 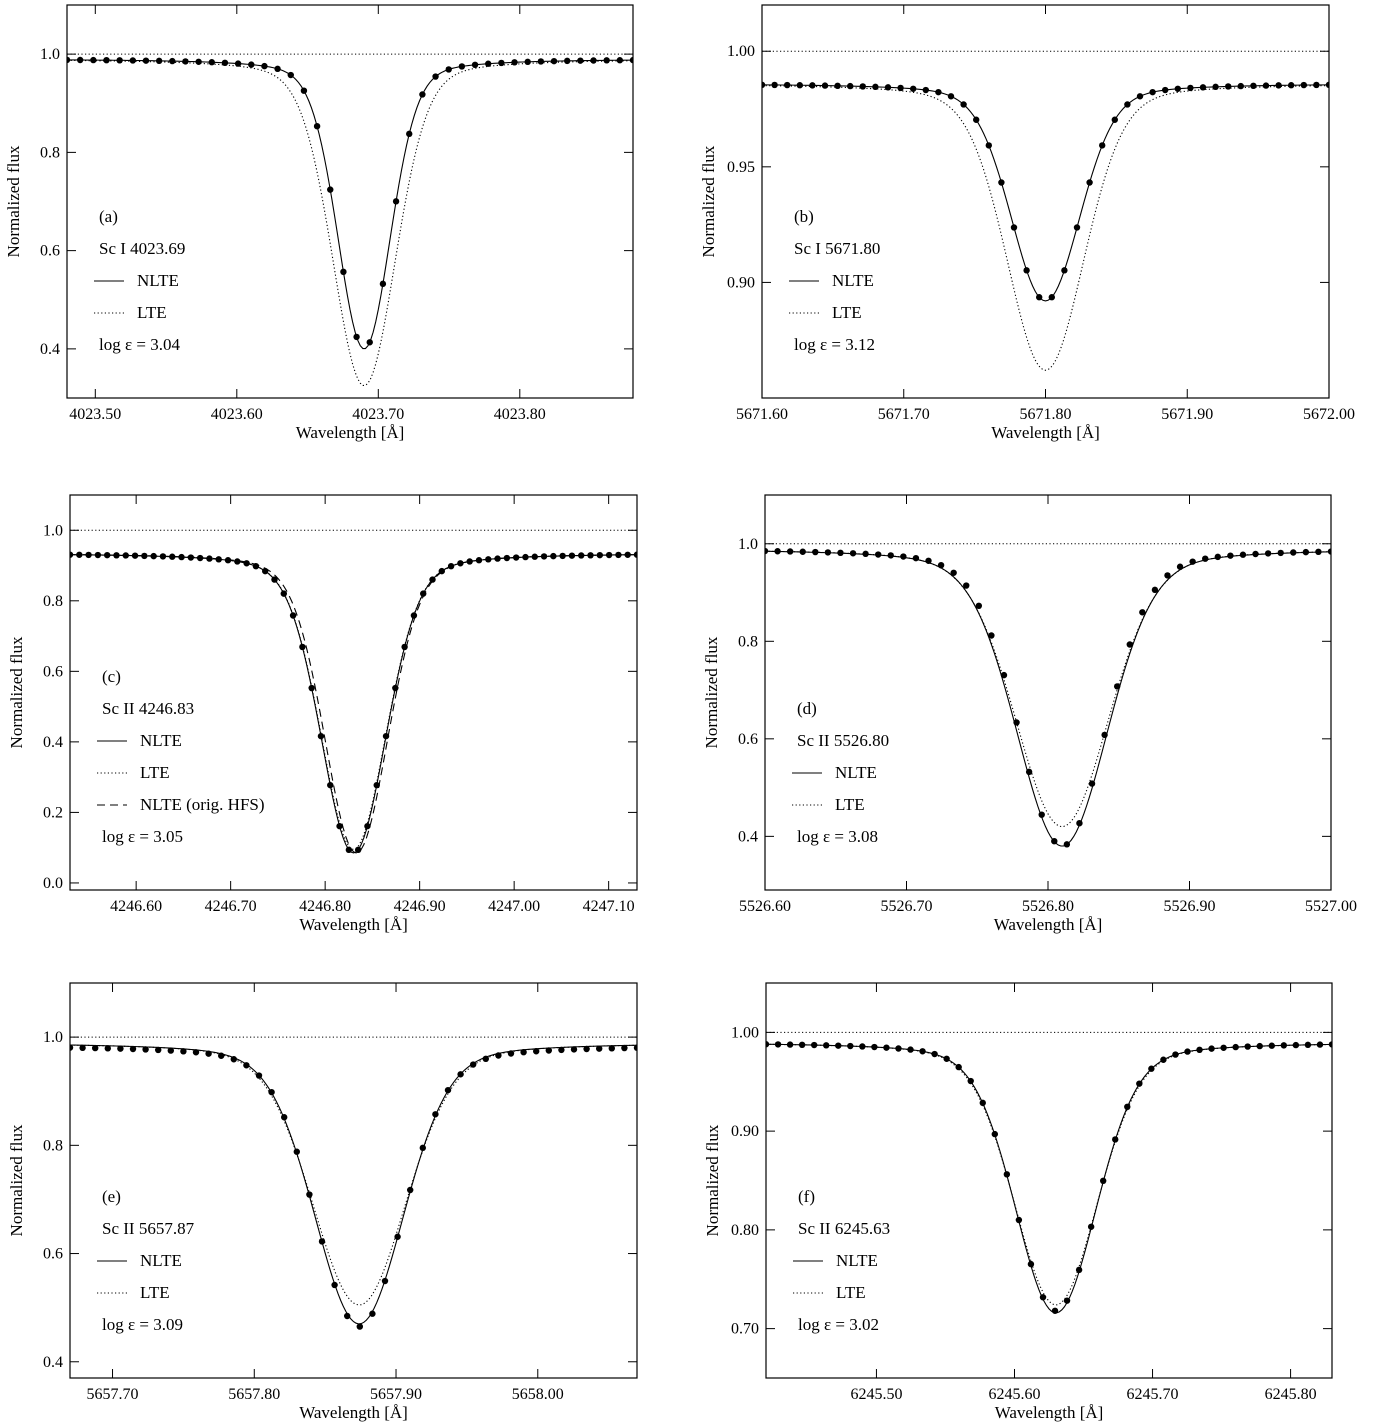 I want to click on line-id: Sc II 4246.83, so click(x=148, y=708).